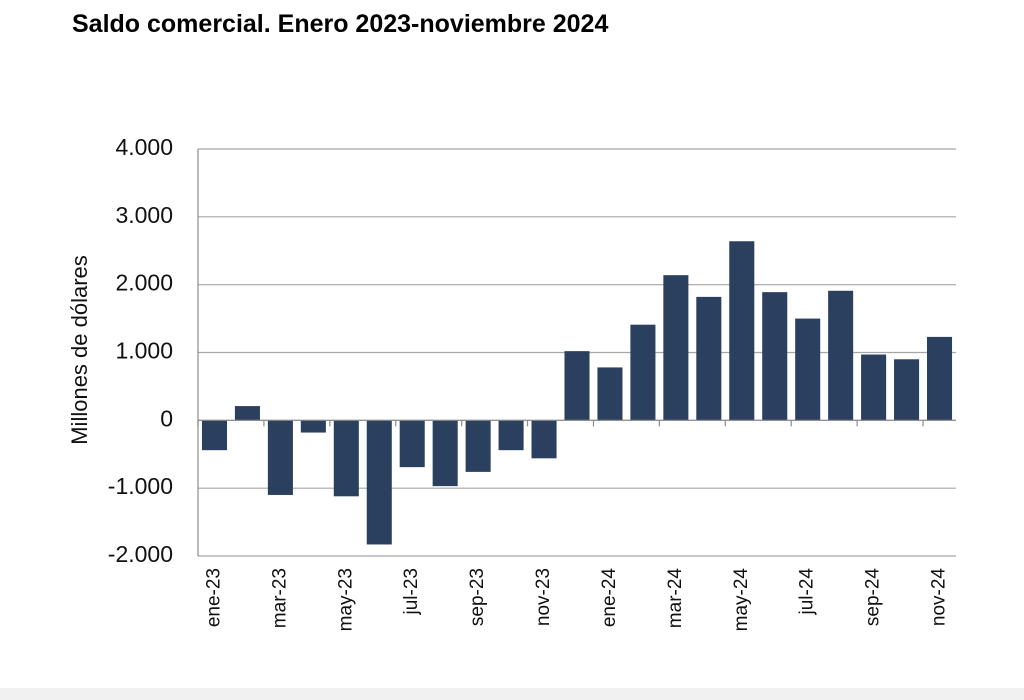  What do you see at coordinates (140, 554) in the screenshot?
I see `y-tick-label: -2.000` at bounding box center [140, 554].